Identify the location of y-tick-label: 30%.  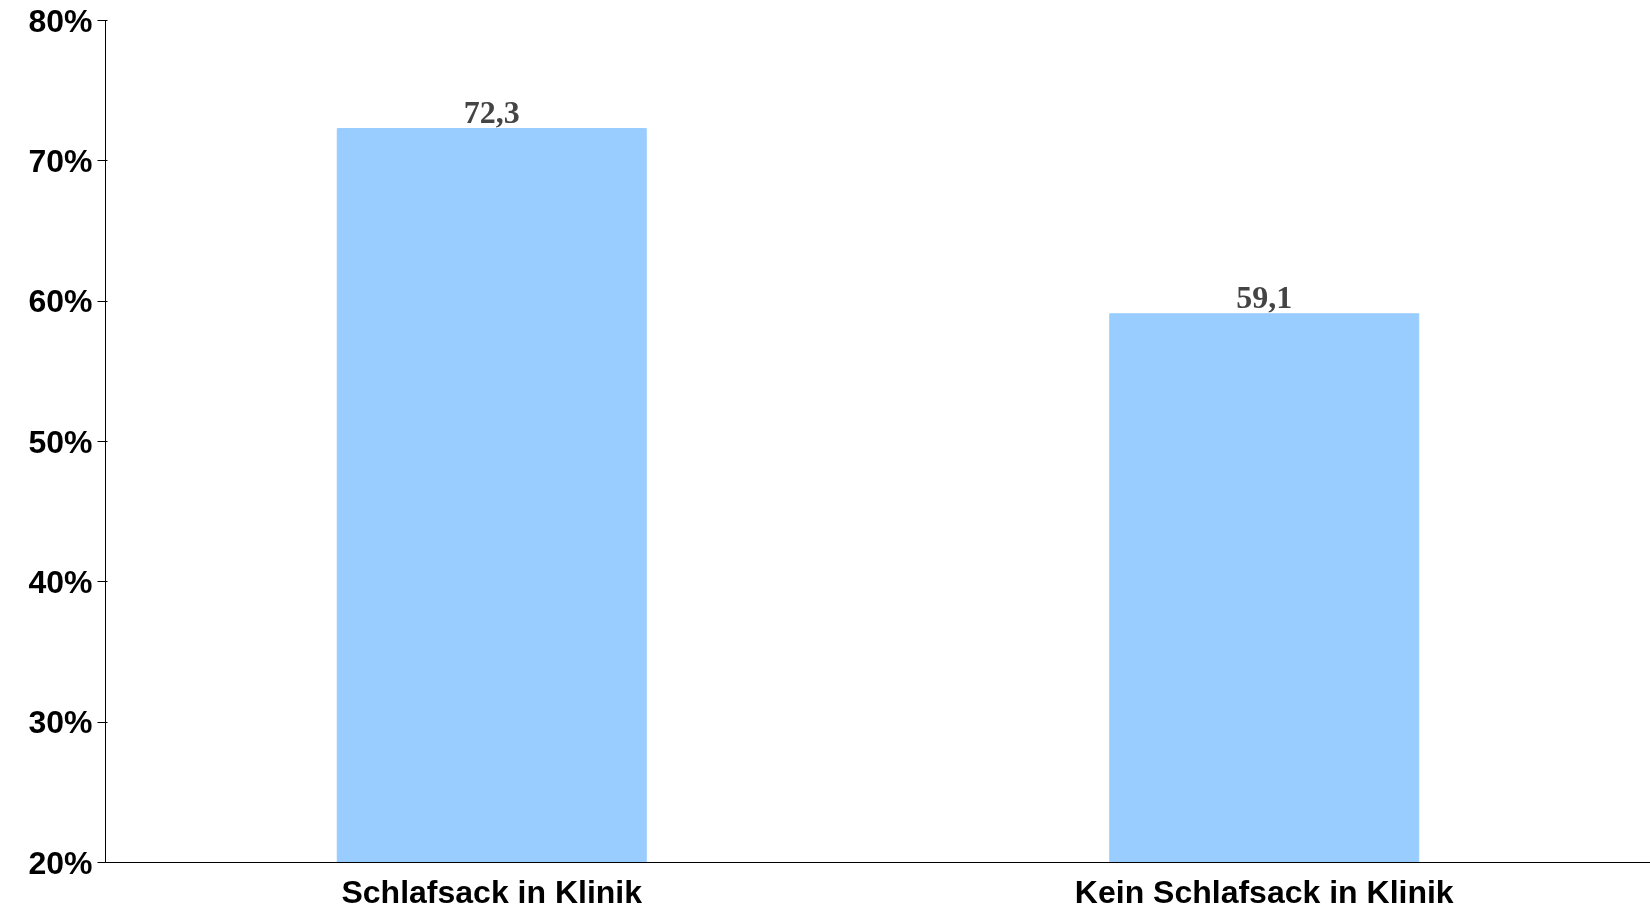
(60, 722).